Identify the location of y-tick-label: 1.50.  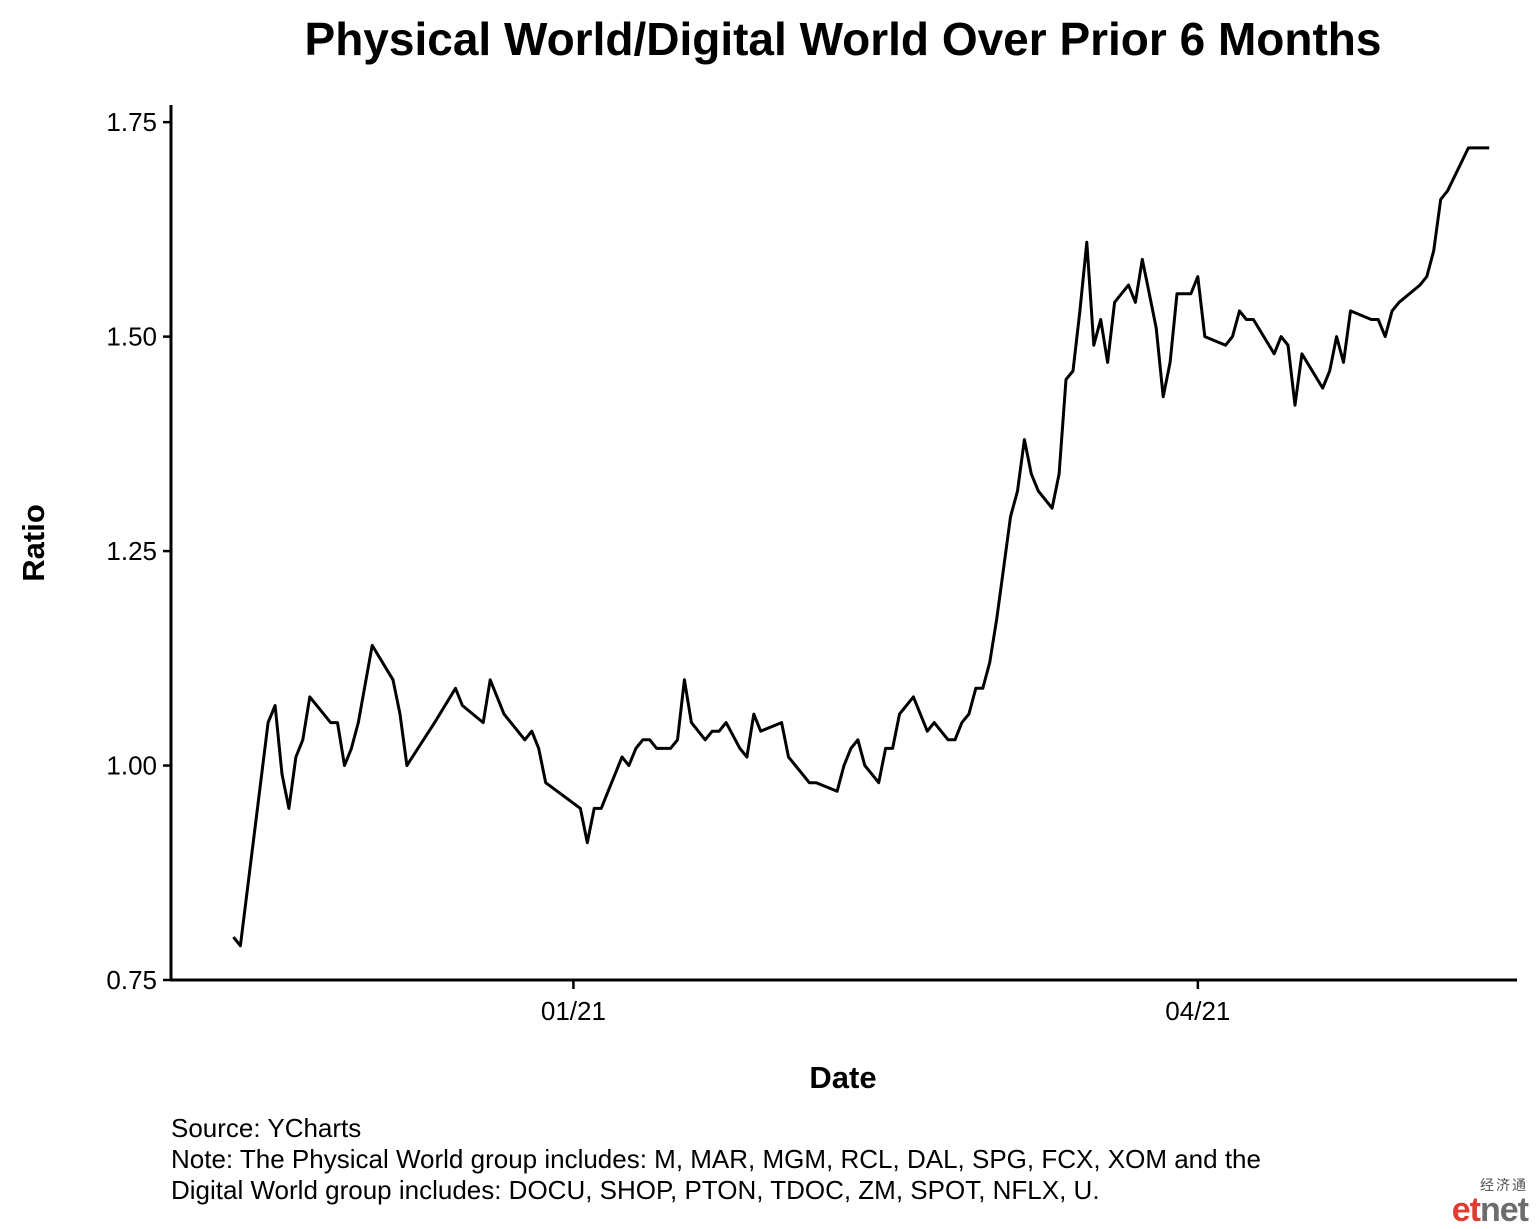
(131, 337).